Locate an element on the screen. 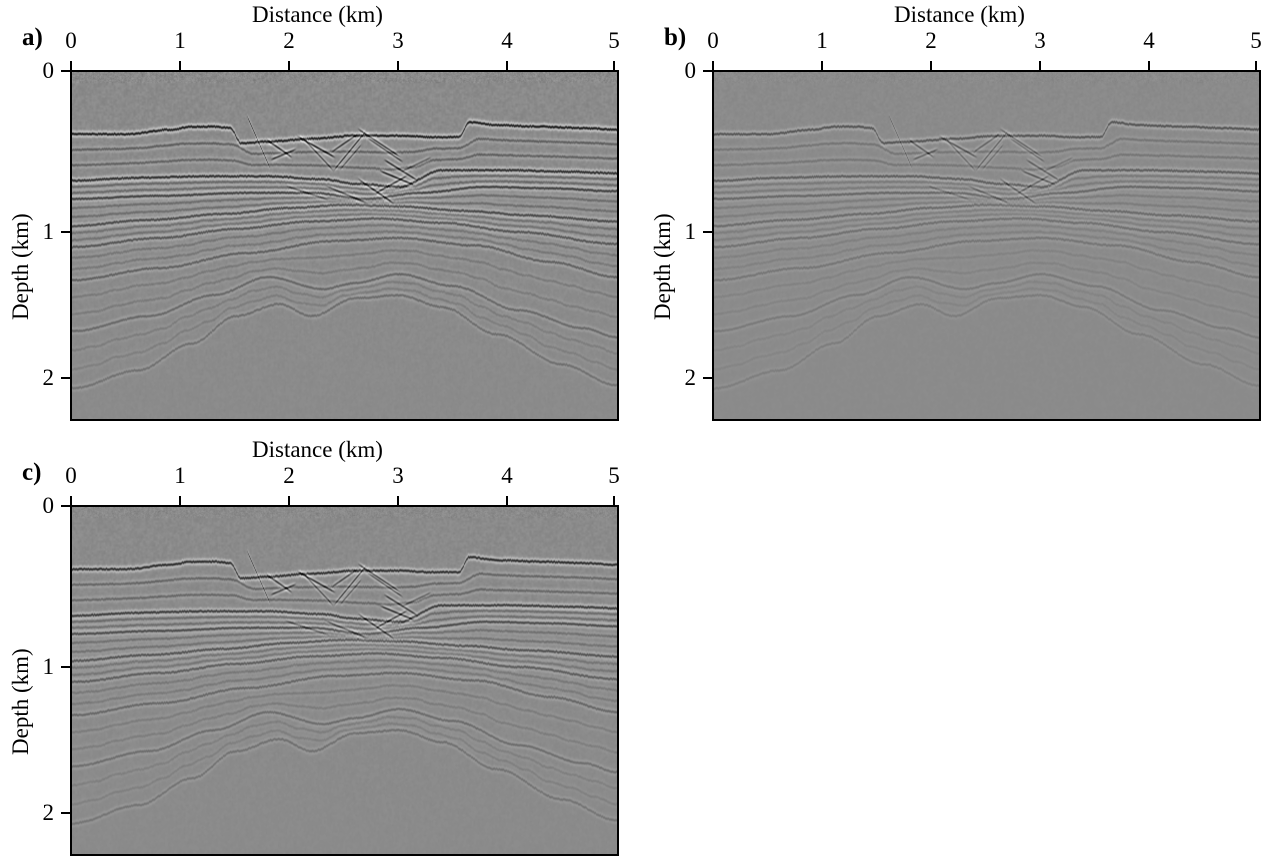  panel-c-xaxis-title: Distance (km) is located at coordinates (317, 449).